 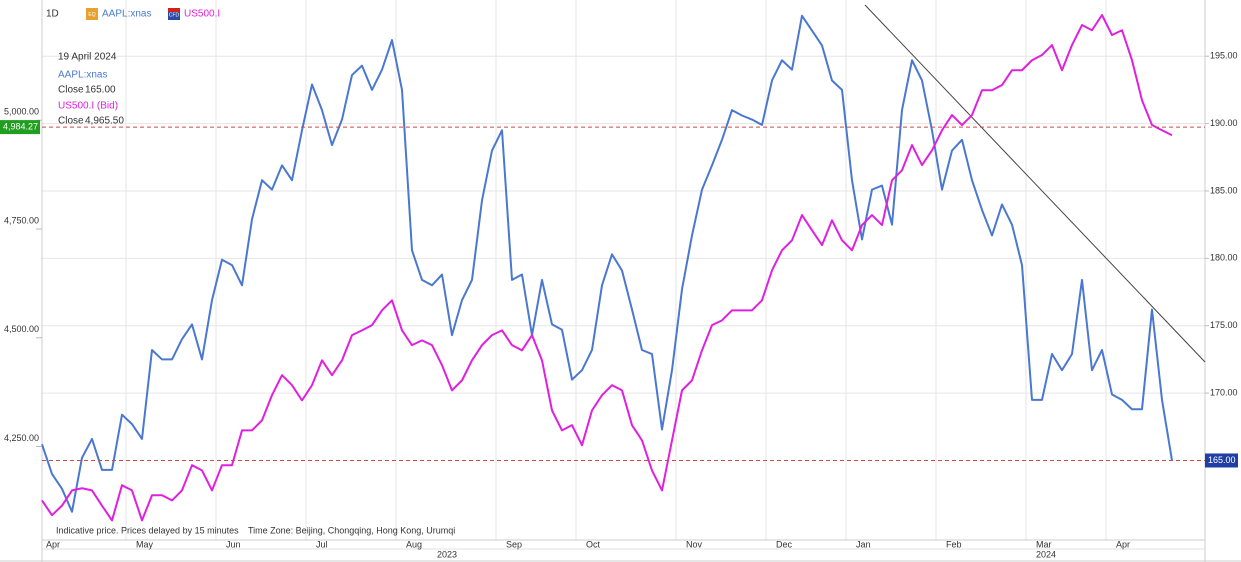 What do you see at coordinates (514, 544) in the screenshot?
I see `x-tick-label: Sep` at bounding box center [514, 544].